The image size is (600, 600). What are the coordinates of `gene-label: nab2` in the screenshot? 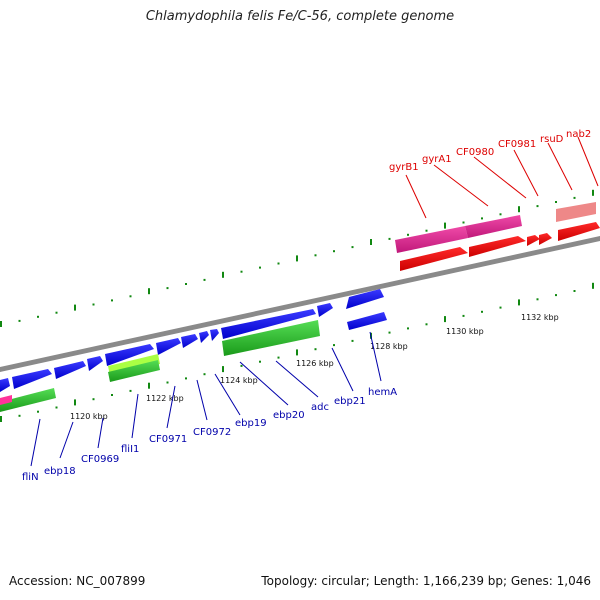 It's located at (578, 134).